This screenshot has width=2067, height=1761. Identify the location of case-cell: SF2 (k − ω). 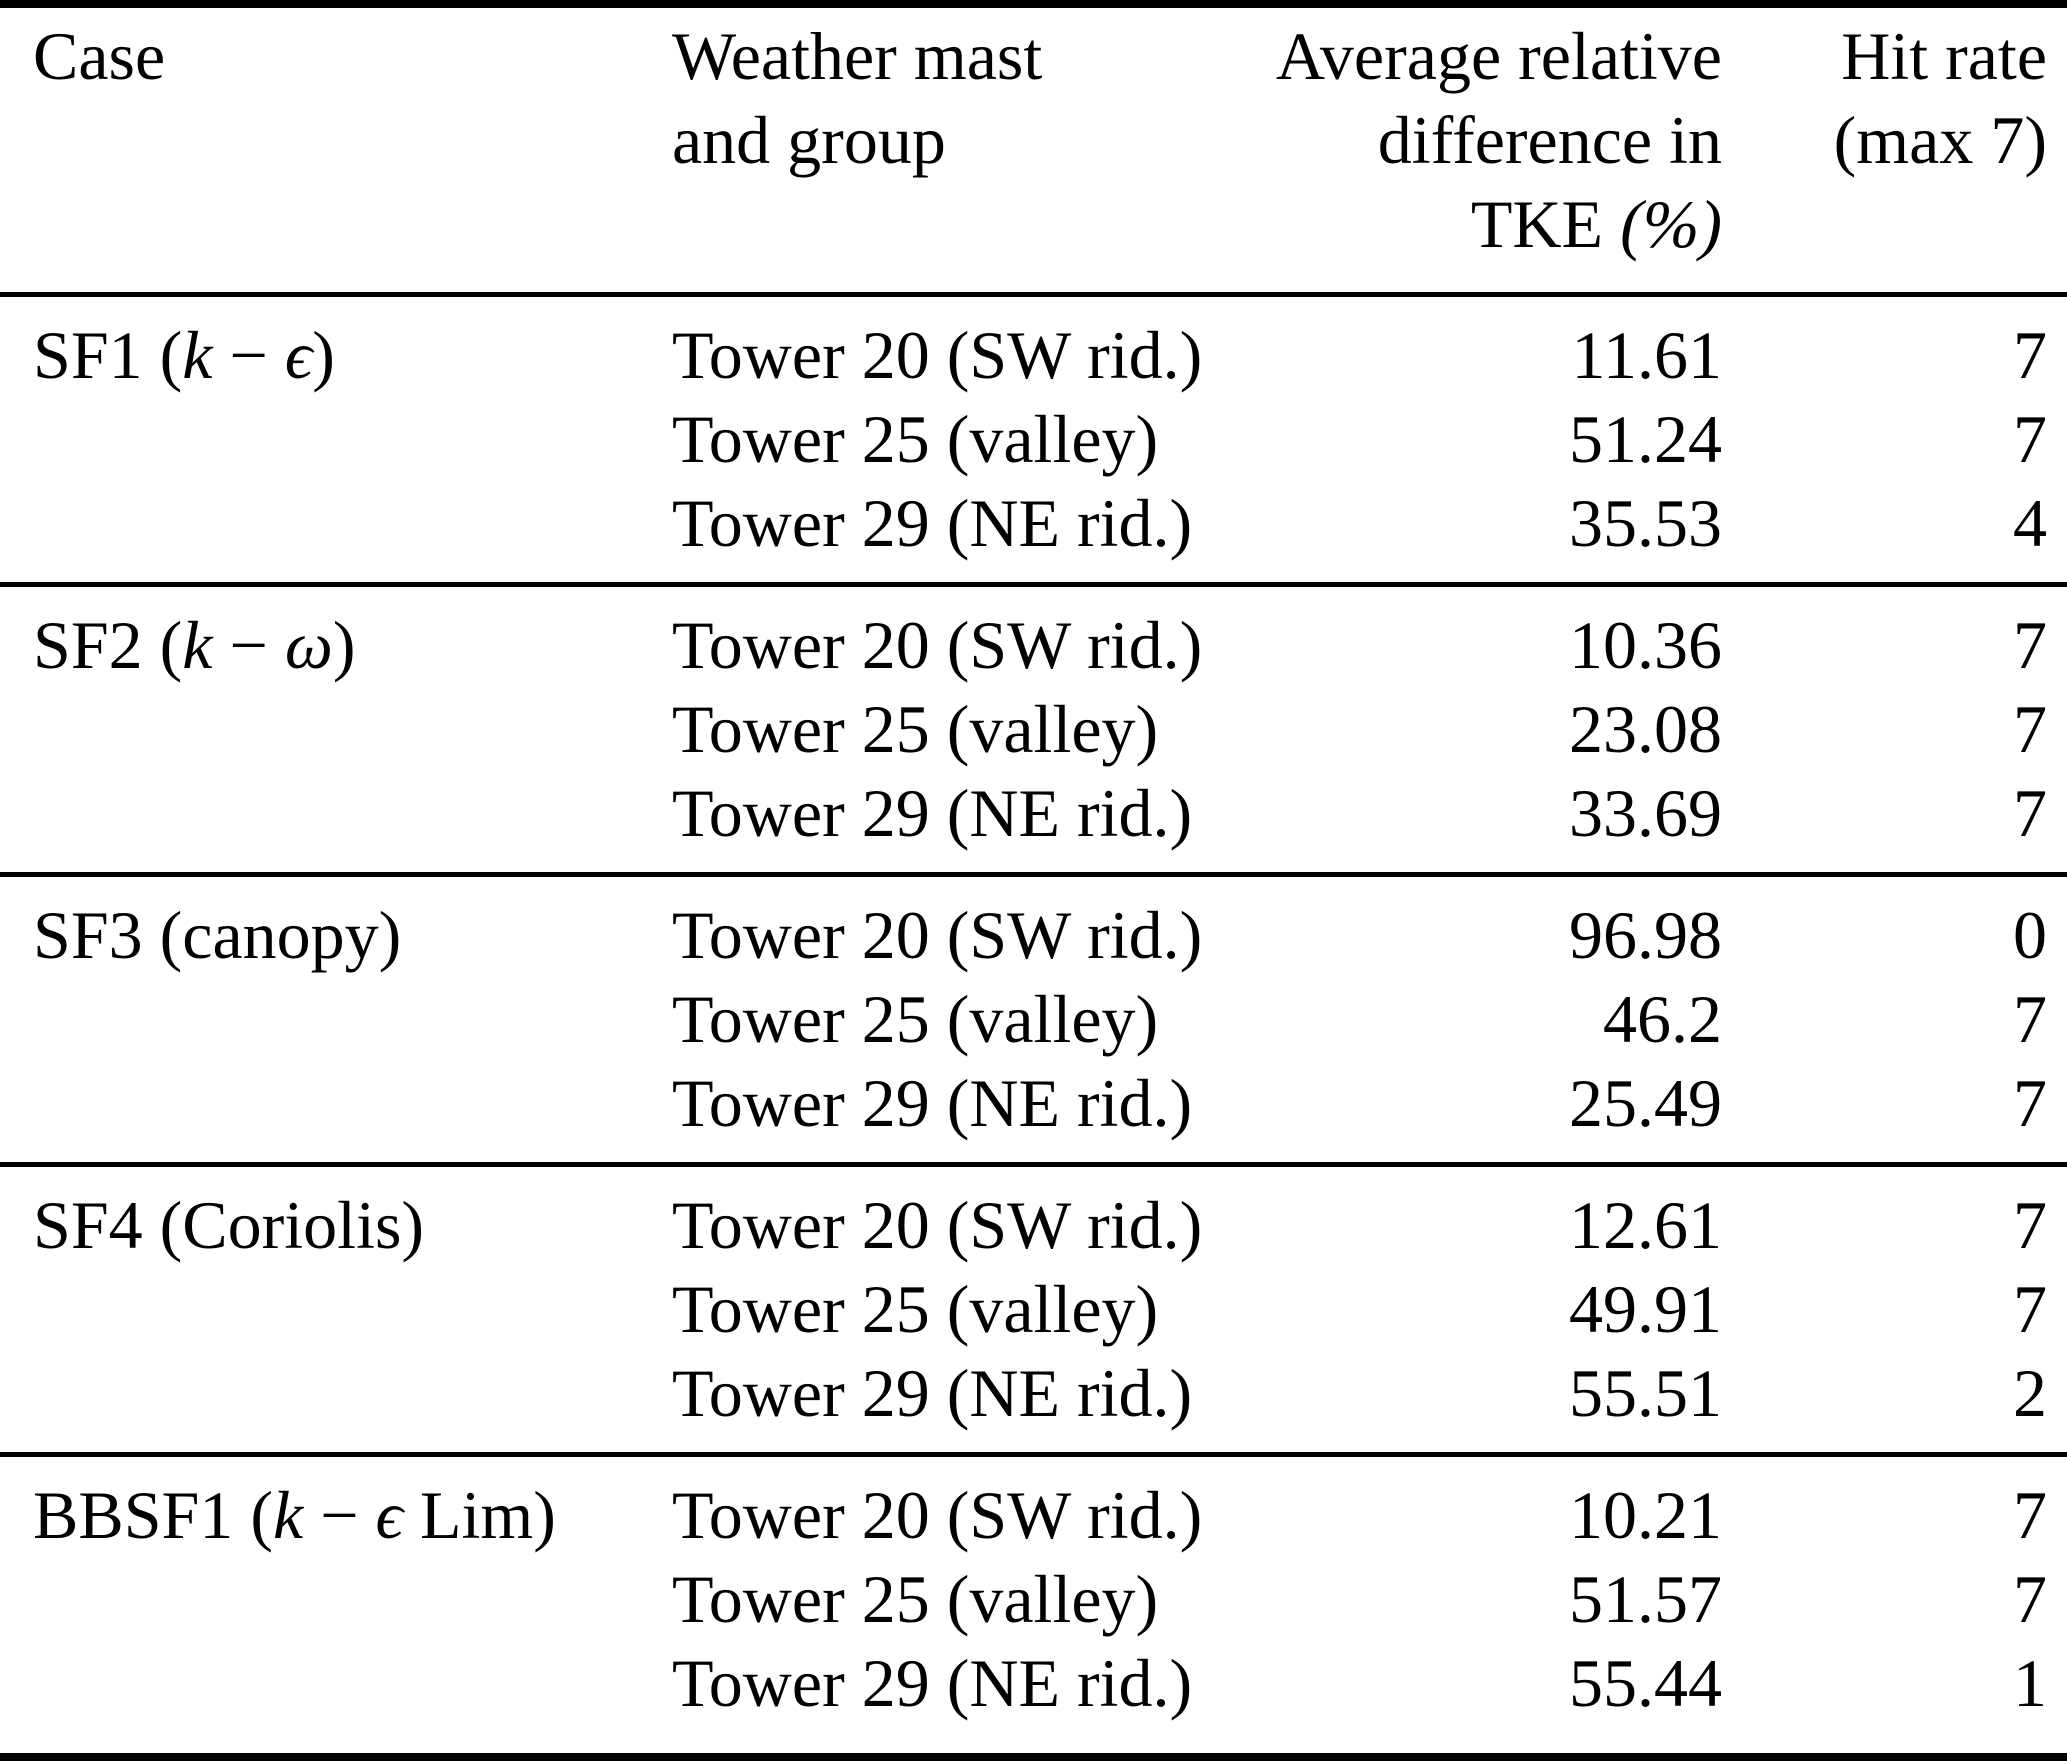
(352, 645).